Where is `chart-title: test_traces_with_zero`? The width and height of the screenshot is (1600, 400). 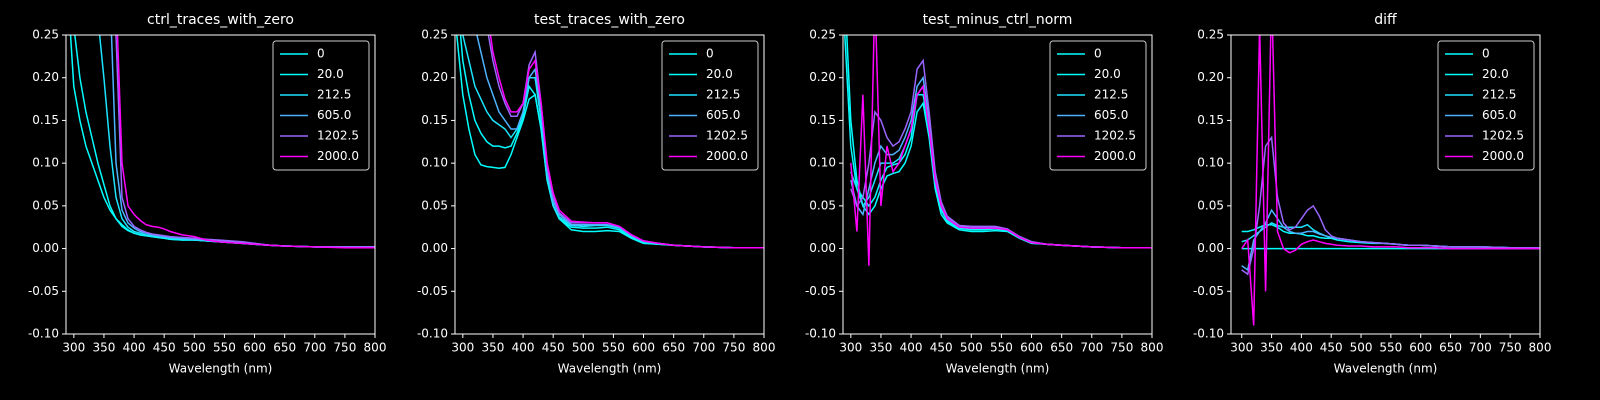
chart-title: test_traces_with_zero is located at coordinates (609, 20).